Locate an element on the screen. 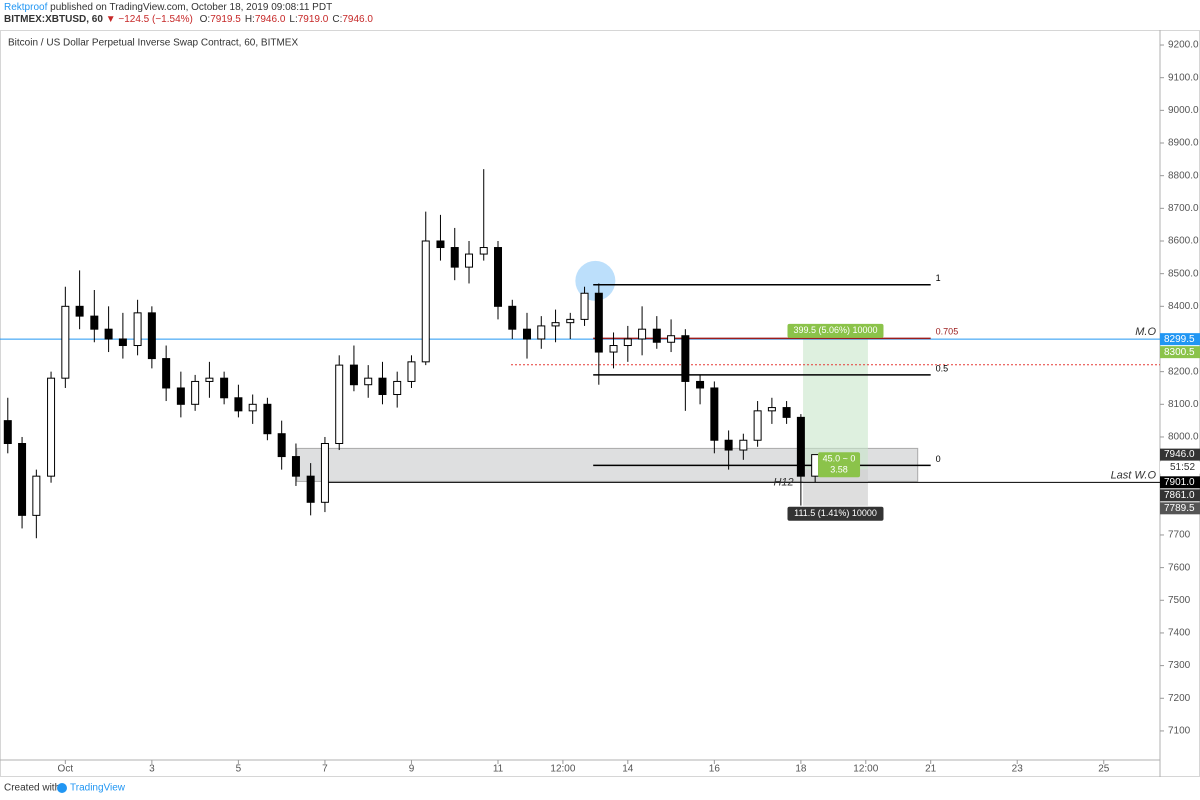 The width and height of the screenshot is (1200, 800). x-tick-label: 3 is located at coordinates (152, 769).